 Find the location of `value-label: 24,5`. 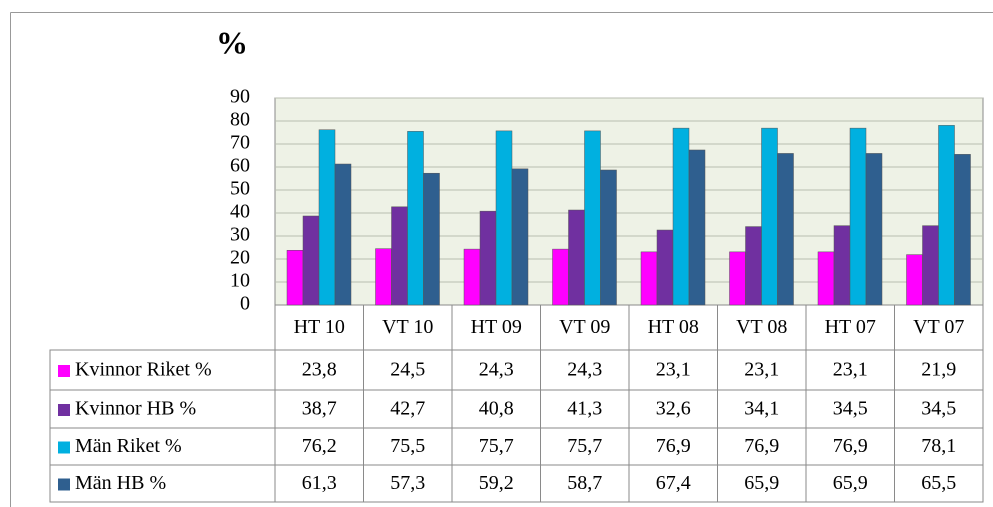

value-label: 24,5 is located at coordinates (407, 370).